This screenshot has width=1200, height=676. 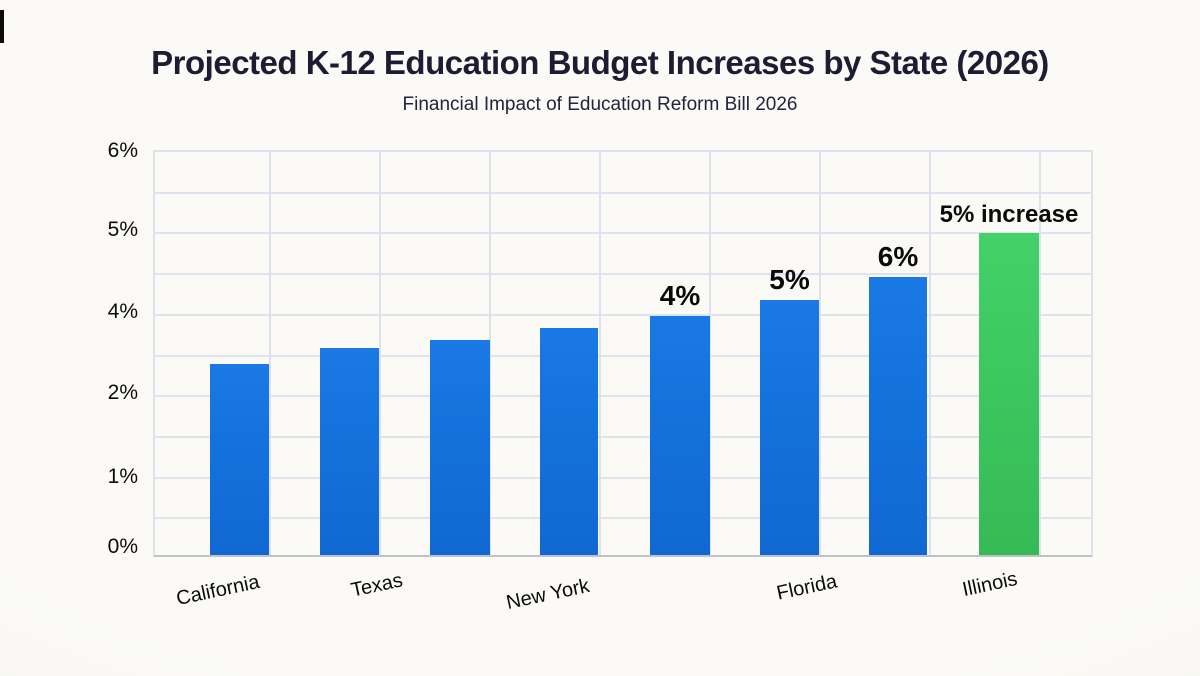 I want to click on bar-new-york, so click(x=569, y=441).